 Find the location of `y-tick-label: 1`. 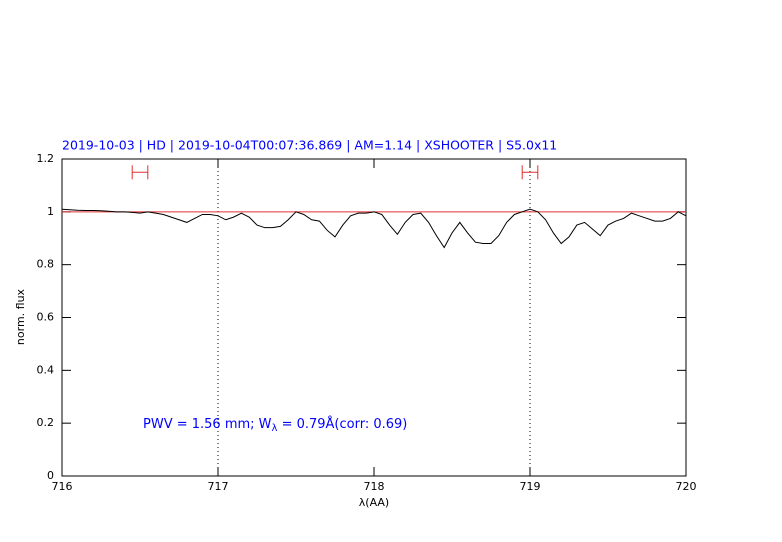

y-tick-label: 1 is located at coordinates (50, 211).